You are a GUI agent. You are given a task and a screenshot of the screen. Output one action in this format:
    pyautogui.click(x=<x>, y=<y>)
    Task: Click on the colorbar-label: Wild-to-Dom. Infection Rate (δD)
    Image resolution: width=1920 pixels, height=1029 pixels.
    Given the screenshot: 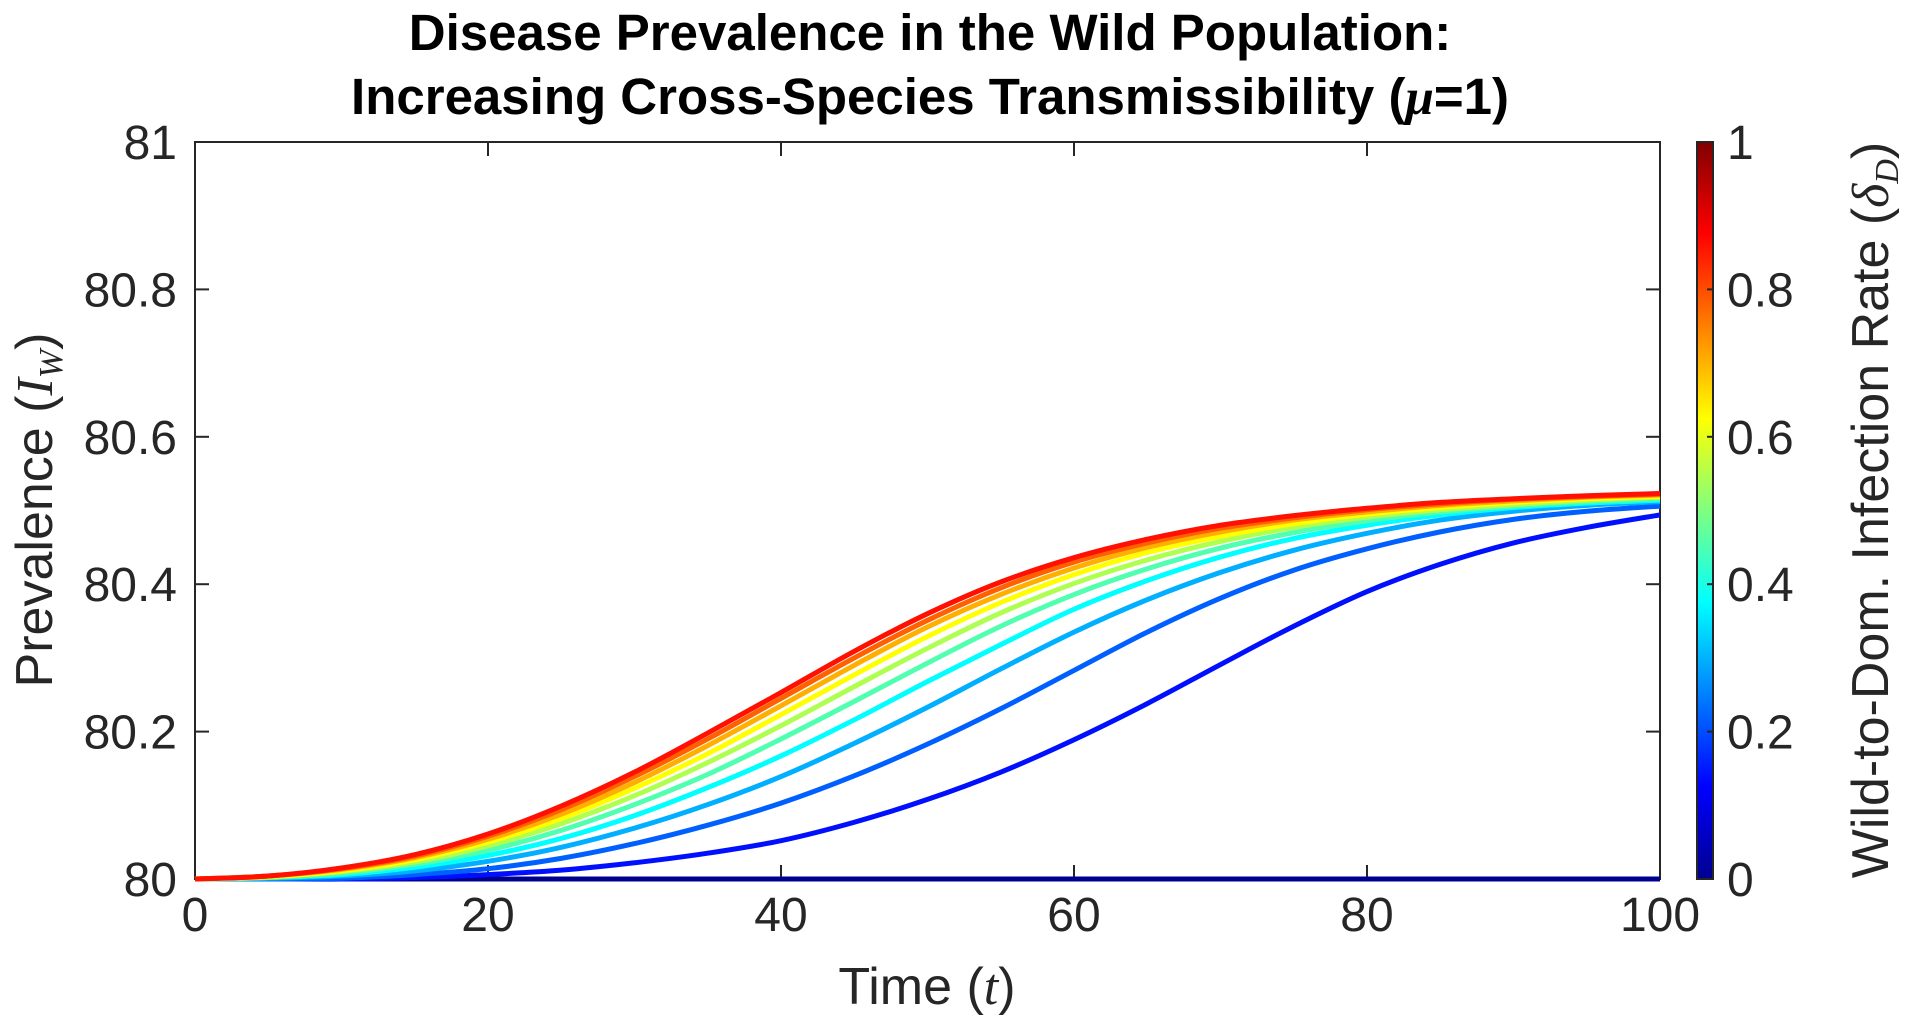 What is the action you would take?
    pyautogui.click(x=1874, y=510)
    